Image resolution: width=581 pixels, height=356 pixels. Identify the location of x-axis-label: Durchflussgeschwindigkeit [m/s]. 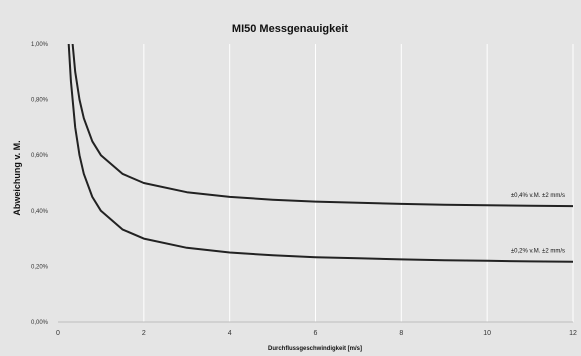
(315, 349).